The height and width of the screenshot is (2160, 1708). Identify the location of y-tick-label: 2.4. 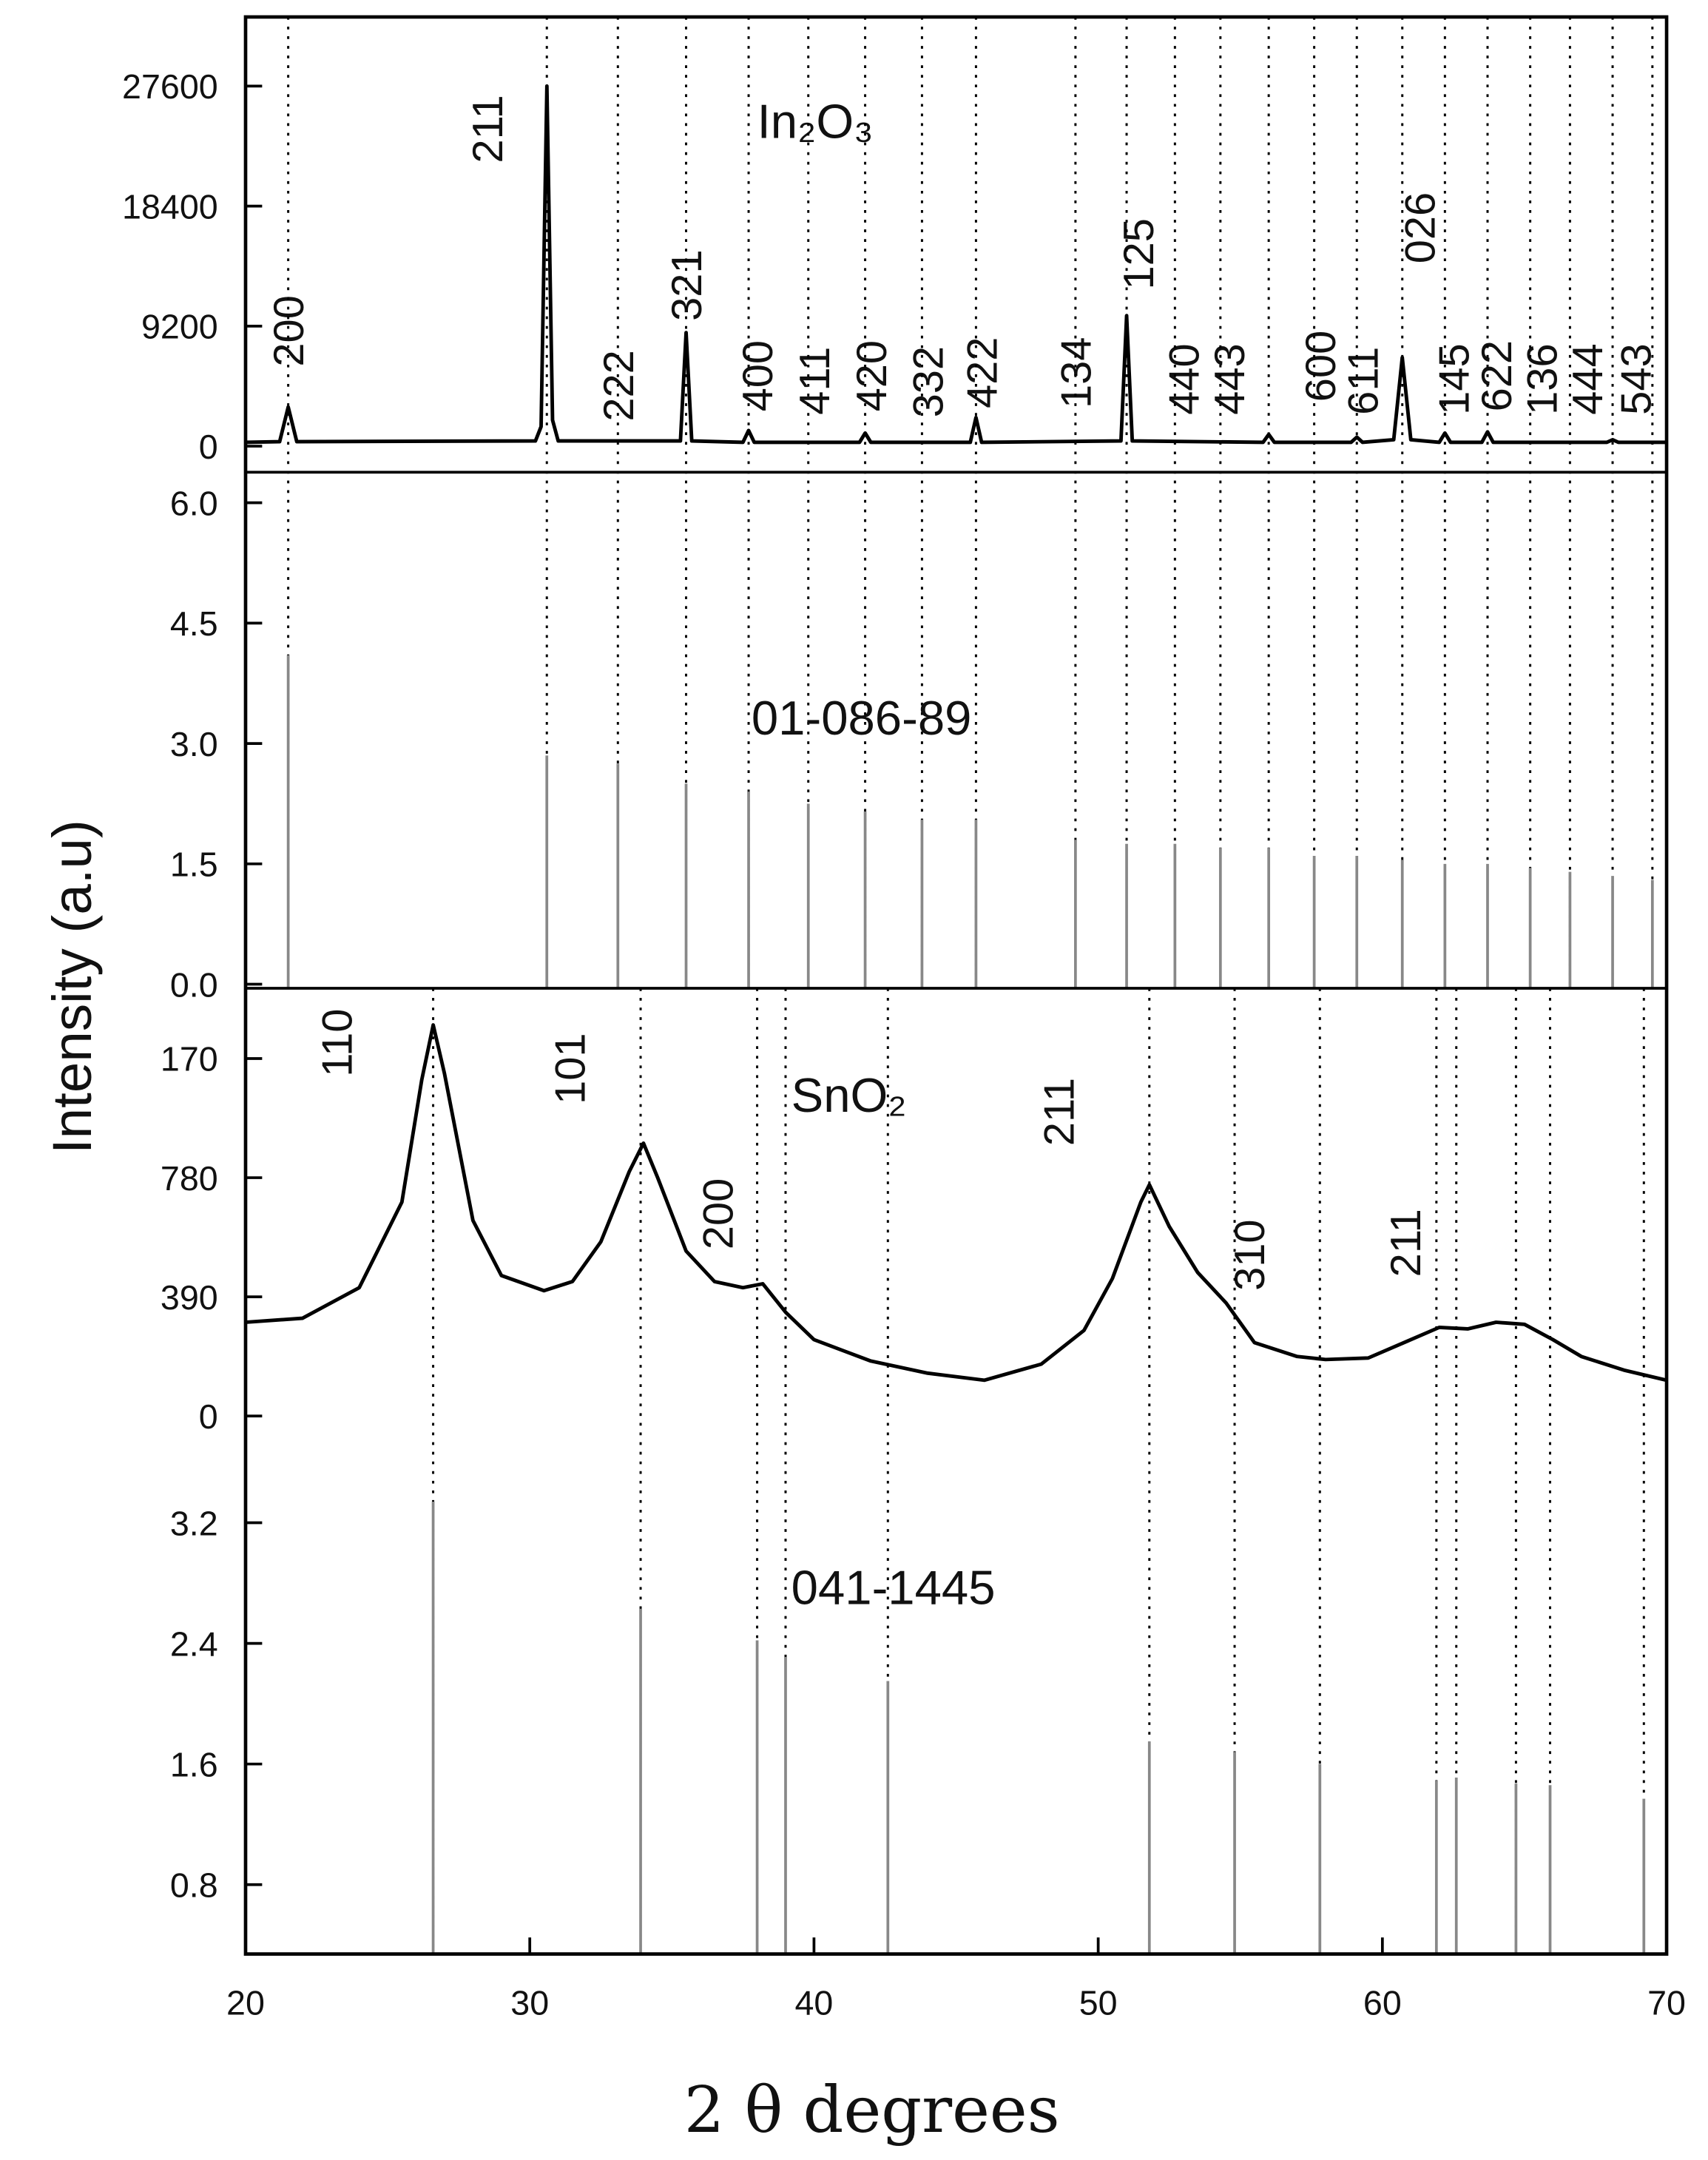
(194, 1643).